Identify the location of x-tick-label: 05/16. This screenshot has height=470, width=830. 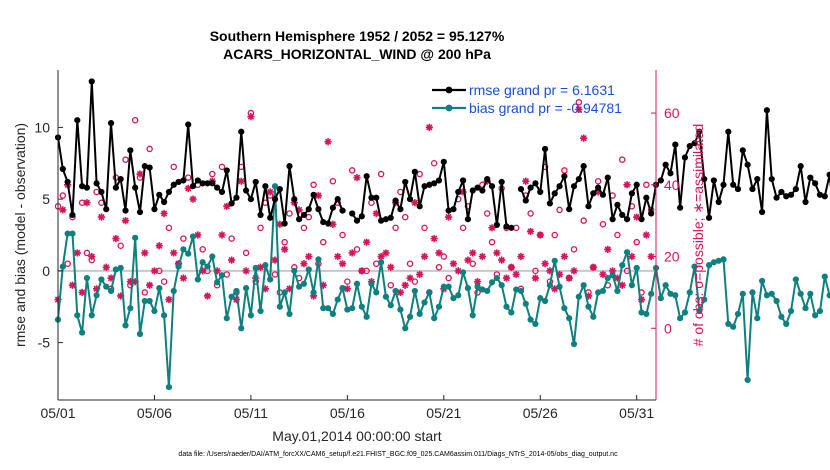
(347, 413).